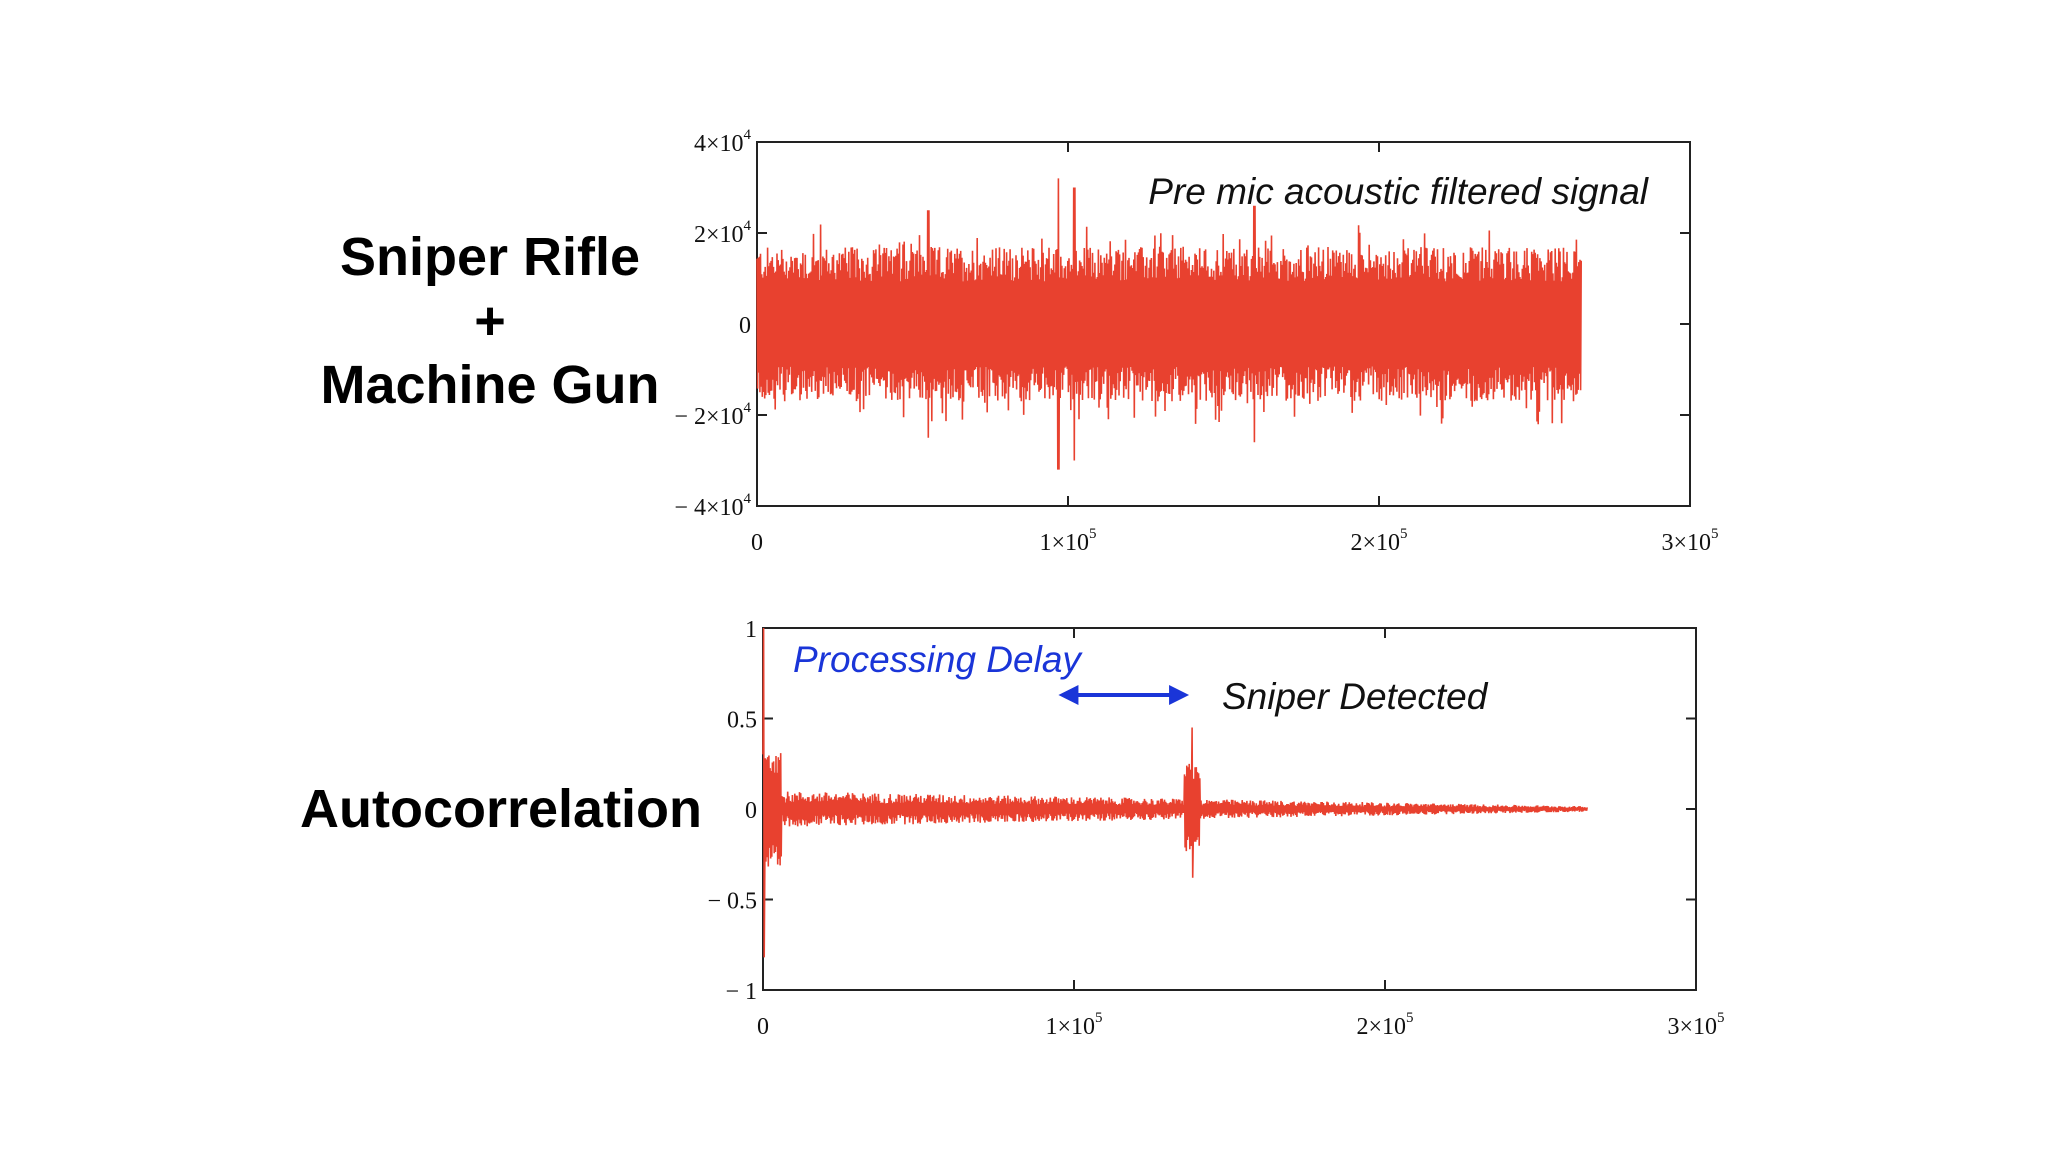 The image size is (2048, 1152). What do you see at coordinates (490, 257) in the screenshot?
I see `label-line-sniper-rifle: Sniper Rifle` at bounding box center [490, 257].